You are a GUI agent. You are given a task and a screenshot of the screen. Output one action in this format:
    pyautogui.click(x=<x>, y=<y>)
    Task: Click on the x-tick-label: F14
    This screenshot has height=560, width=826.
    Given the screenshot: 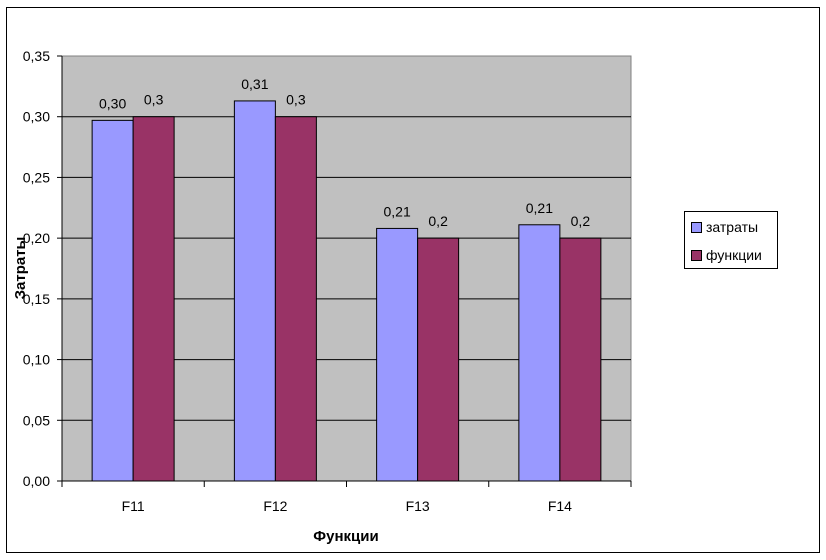 What is the action you would take?
    pyautogui.click(x=560, y=506)
    